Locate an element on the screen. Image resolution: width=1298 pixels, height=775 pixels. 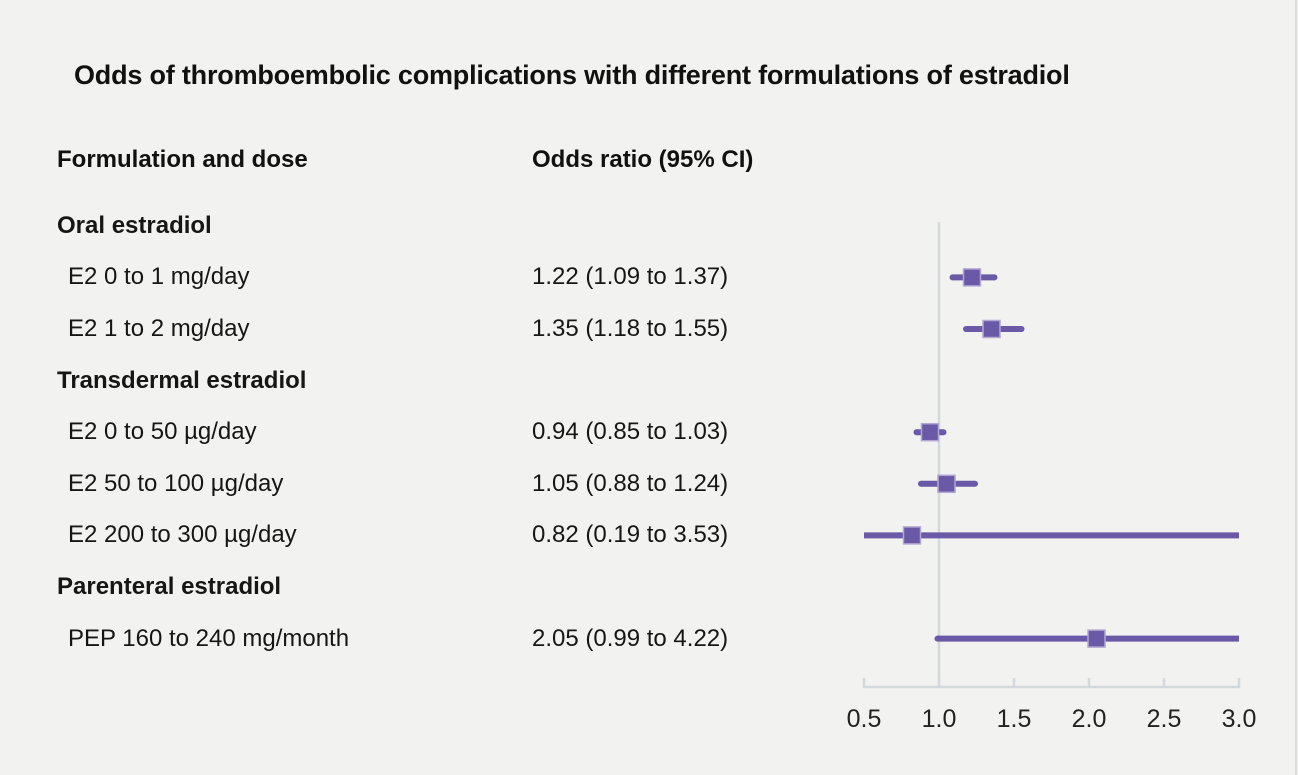
row-odds-ratio-value: 1.22 (1.09 to 1.37) is located at coordinates (630, 277).